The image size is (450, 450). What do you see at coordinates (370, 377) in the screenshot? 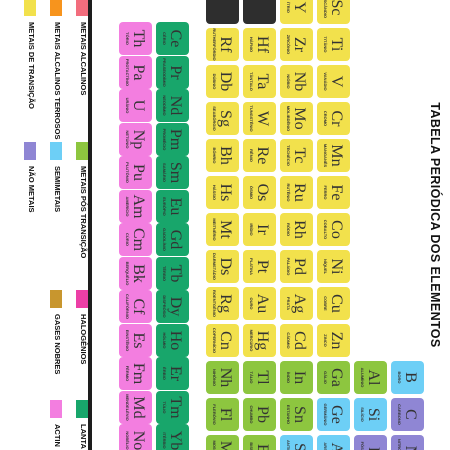
I see `element-tile-al: Al ALUMÍNIO` at bounding box center [370, 377].